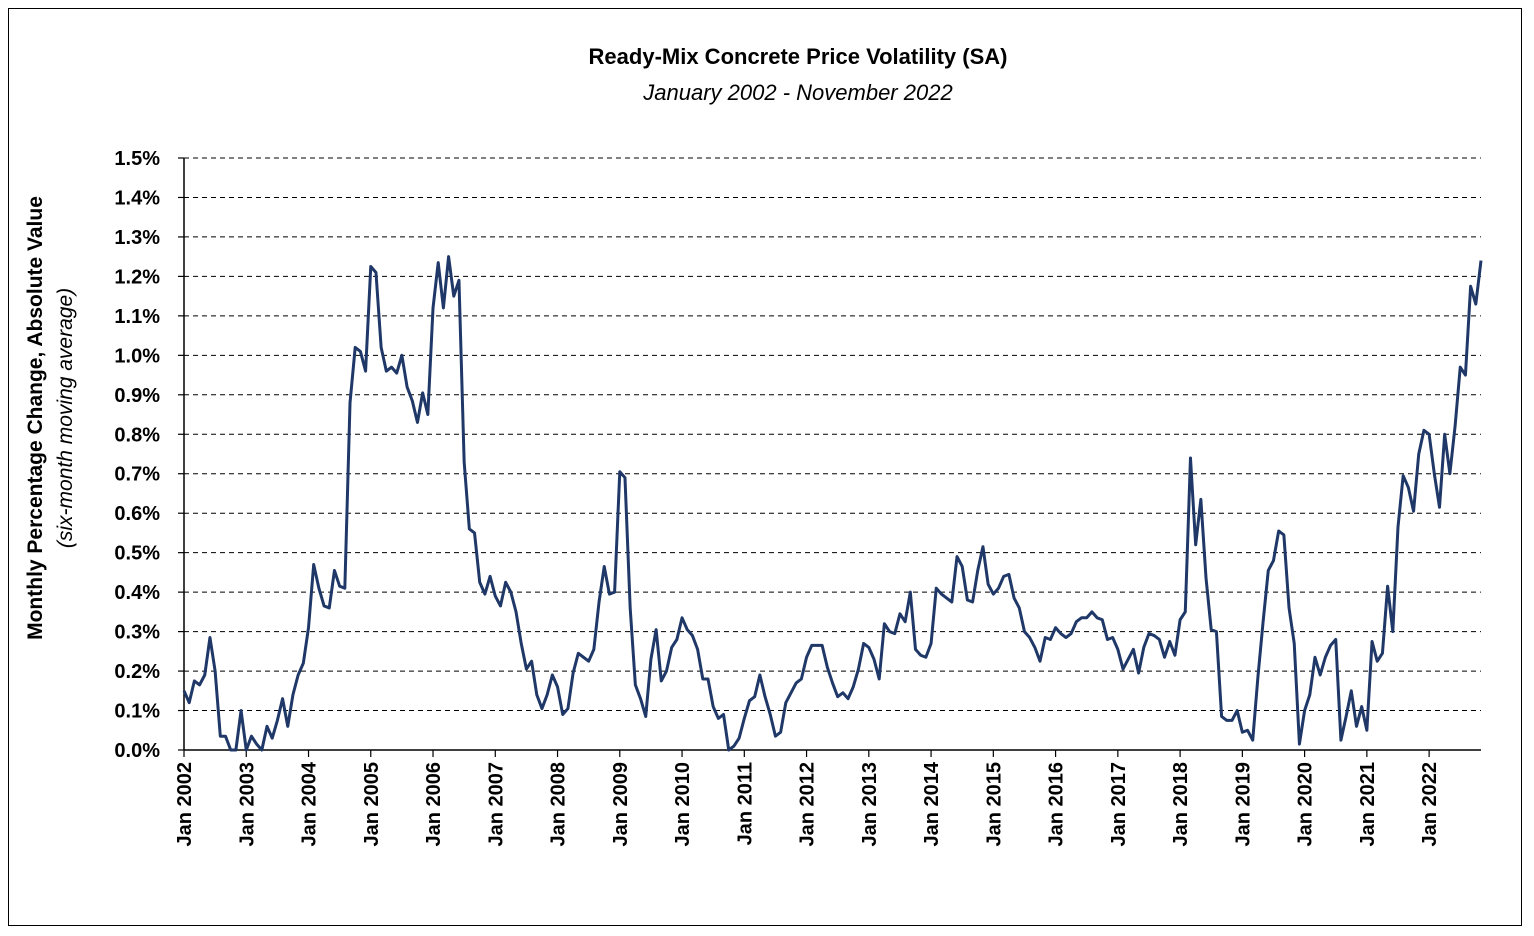  Describe the element at coordinates (870, 804) in the screenshot. I see `x-tick-label: Jan 2013` at that location.